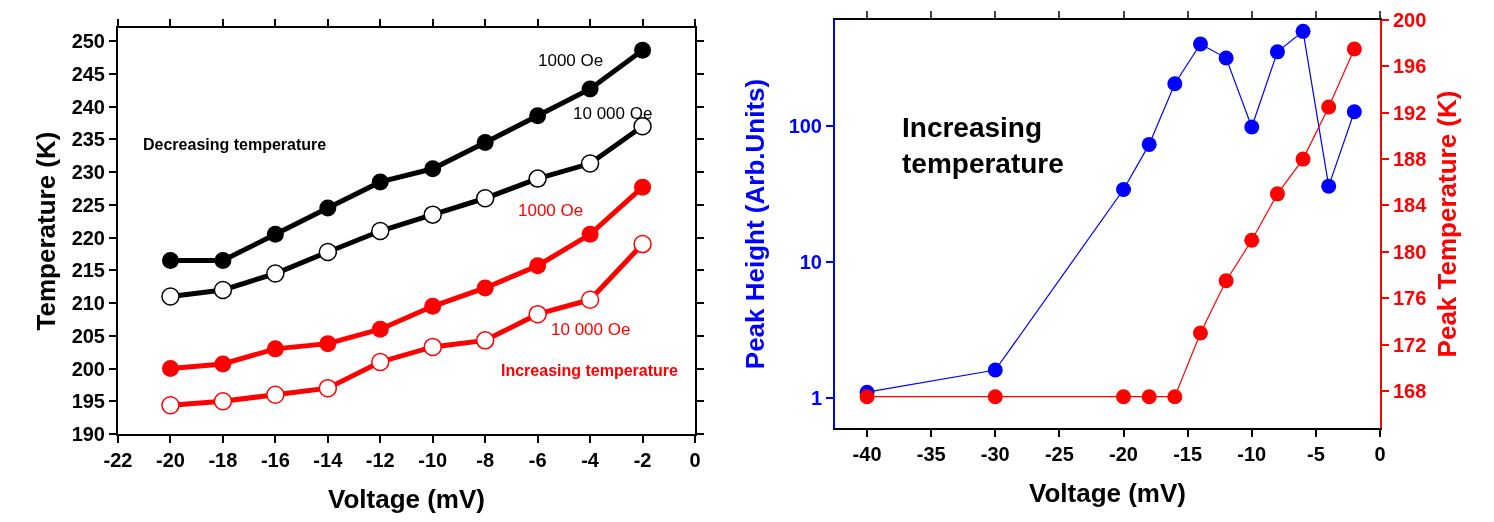 The width and height of the screenshot is (1494, 522). What do you see at coordinates (1410, 66) in the screenshot?
I see `y2-tick-label: 196` at bounding box center [1410, 66].